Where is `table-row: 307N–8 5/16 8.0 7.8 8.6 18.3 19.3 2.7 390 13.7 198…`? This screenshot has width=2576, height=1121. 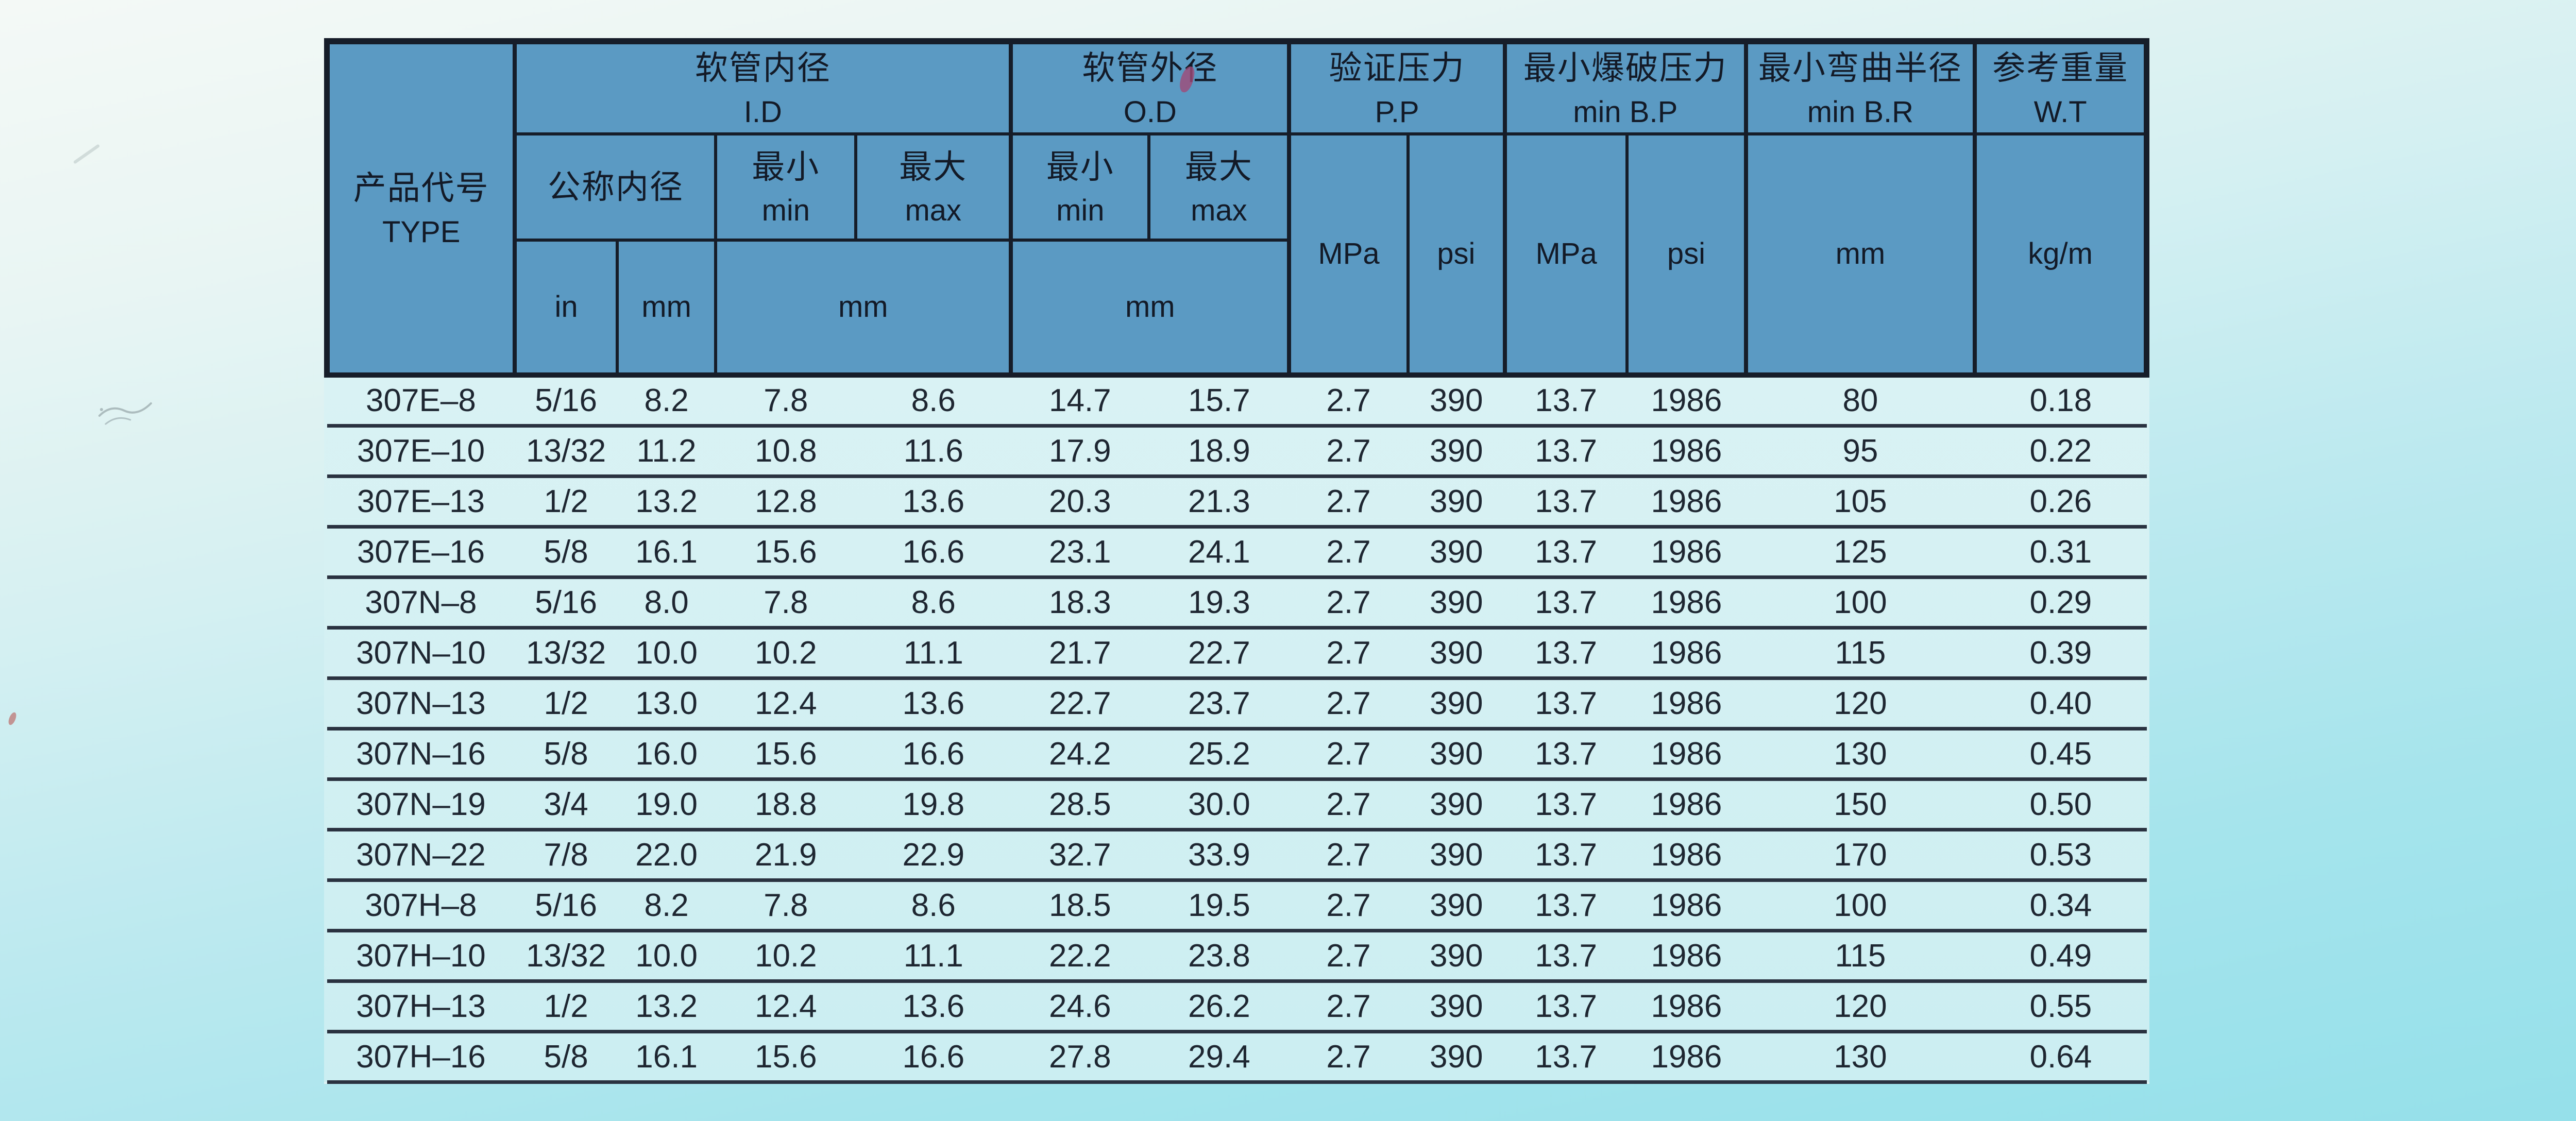
table-row: 307N–8 5/16 8.0 7.8 8.6 18.3 19.3 2.7 390 13.7 198… is located at coordinates (1237, 603).